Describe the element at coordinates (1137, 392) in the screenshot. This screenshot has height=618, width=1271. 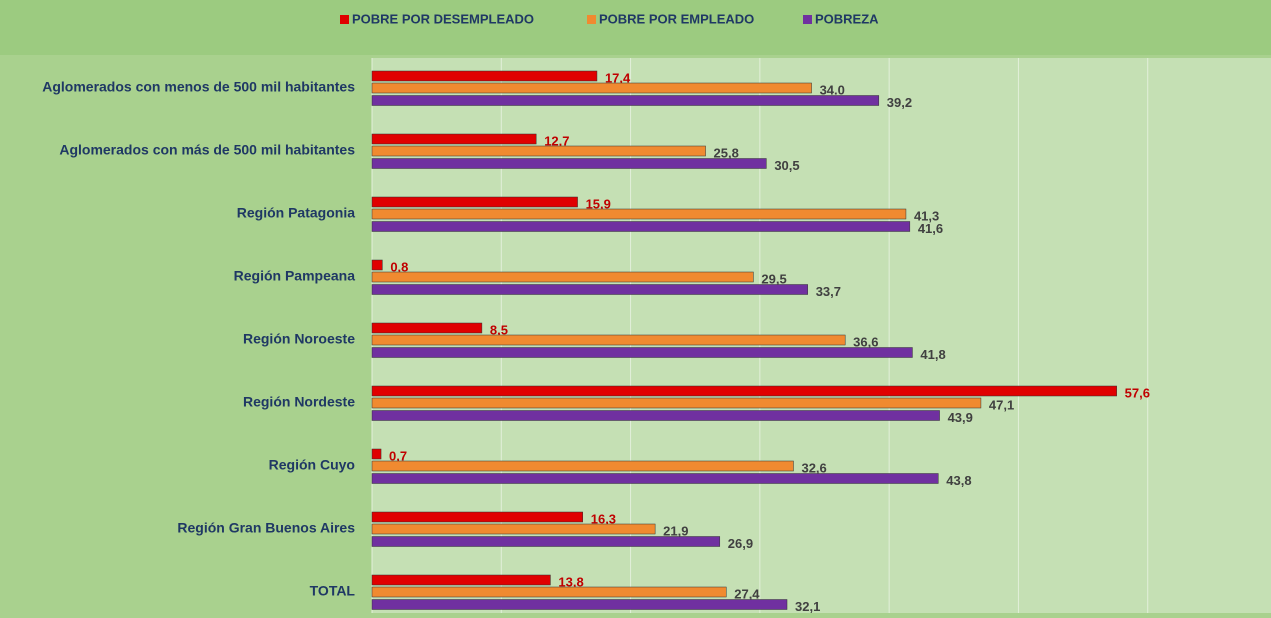
I see `value-label: 57,6` at that location.